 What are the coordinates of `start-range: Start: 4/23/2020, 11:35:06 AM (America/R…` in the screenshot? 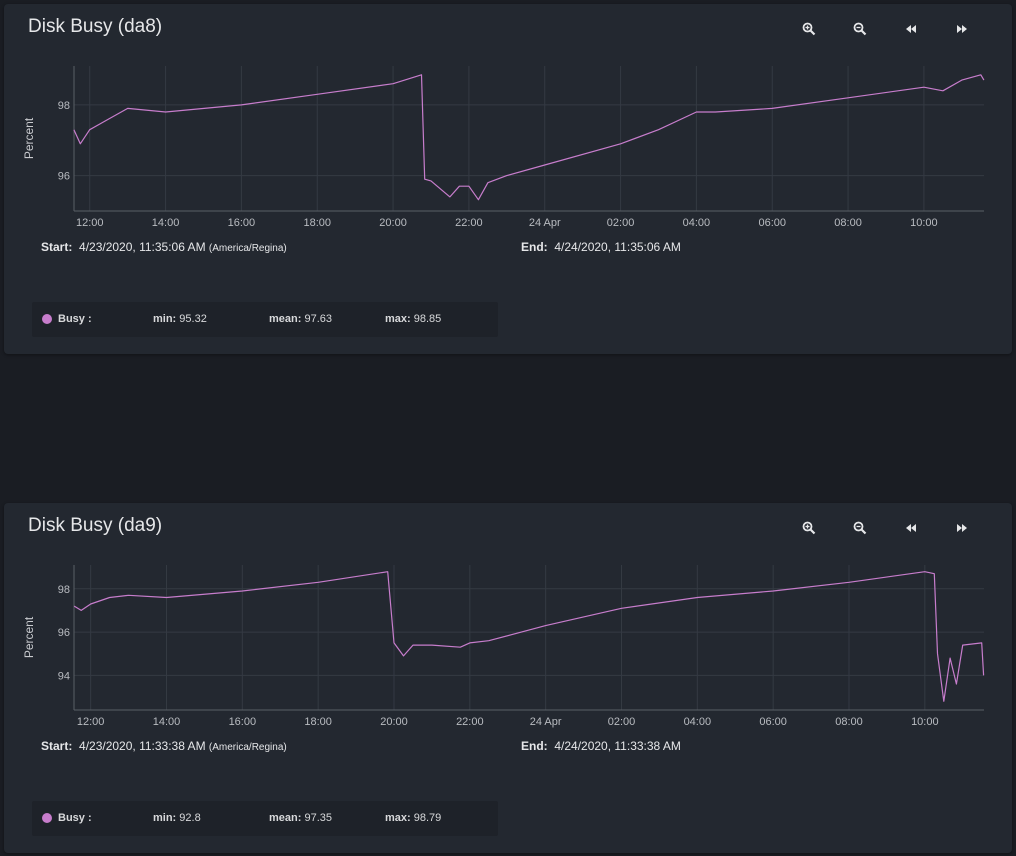 It's located at (164, 247).